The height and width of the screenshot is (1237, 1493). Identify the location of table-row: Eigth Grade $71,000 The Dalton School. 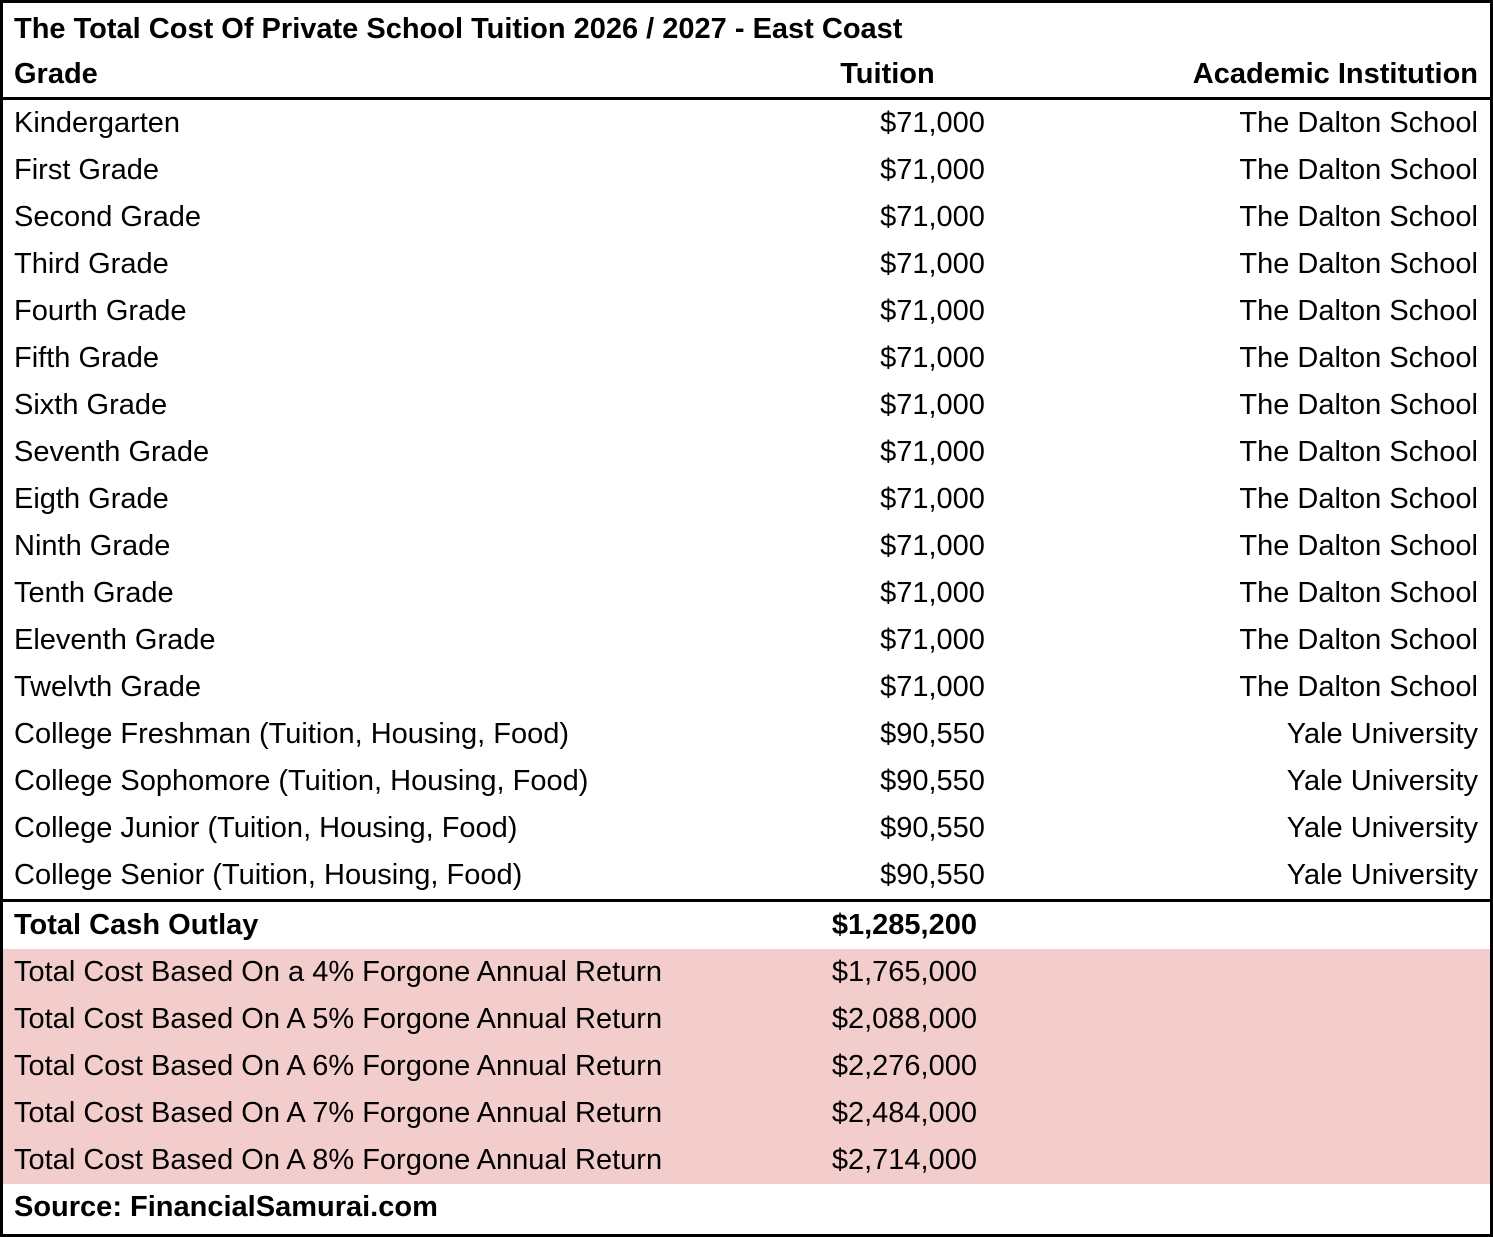
(746, 499).